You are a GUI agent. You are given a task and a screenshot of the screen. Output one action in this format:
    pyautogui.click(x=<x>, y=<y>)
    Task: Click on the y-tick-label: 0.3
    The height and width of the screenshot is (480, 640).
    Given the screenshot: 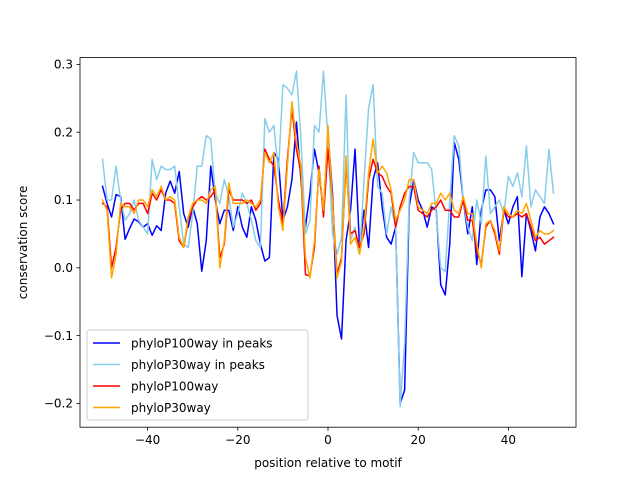 What is the action you would take?
    pyautogui.click(x=63, y=65)
    